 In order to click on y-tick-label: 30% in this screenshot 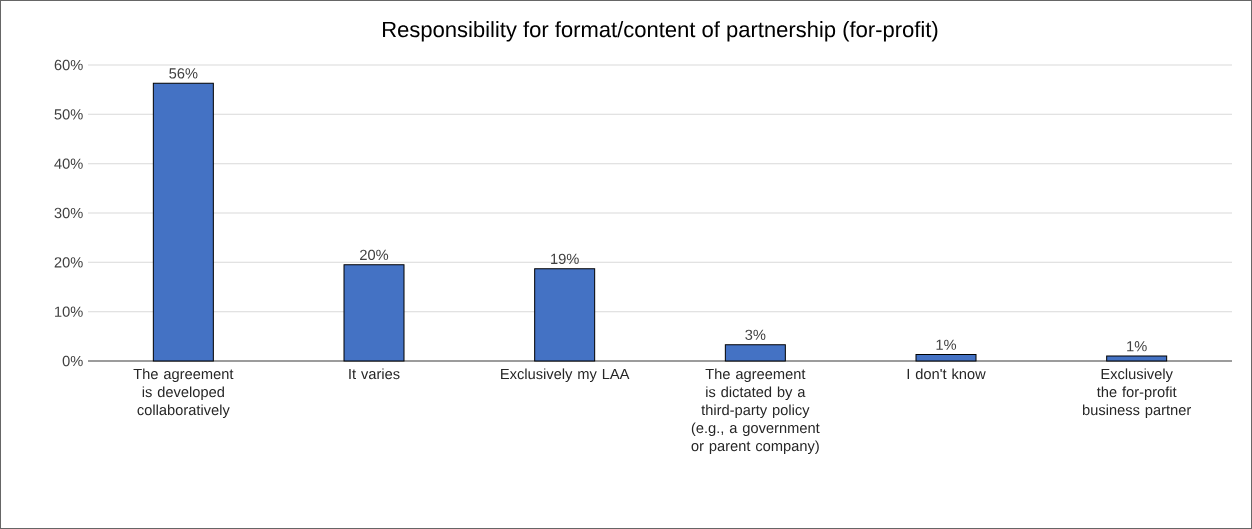, I will do `click(68, 213)`.